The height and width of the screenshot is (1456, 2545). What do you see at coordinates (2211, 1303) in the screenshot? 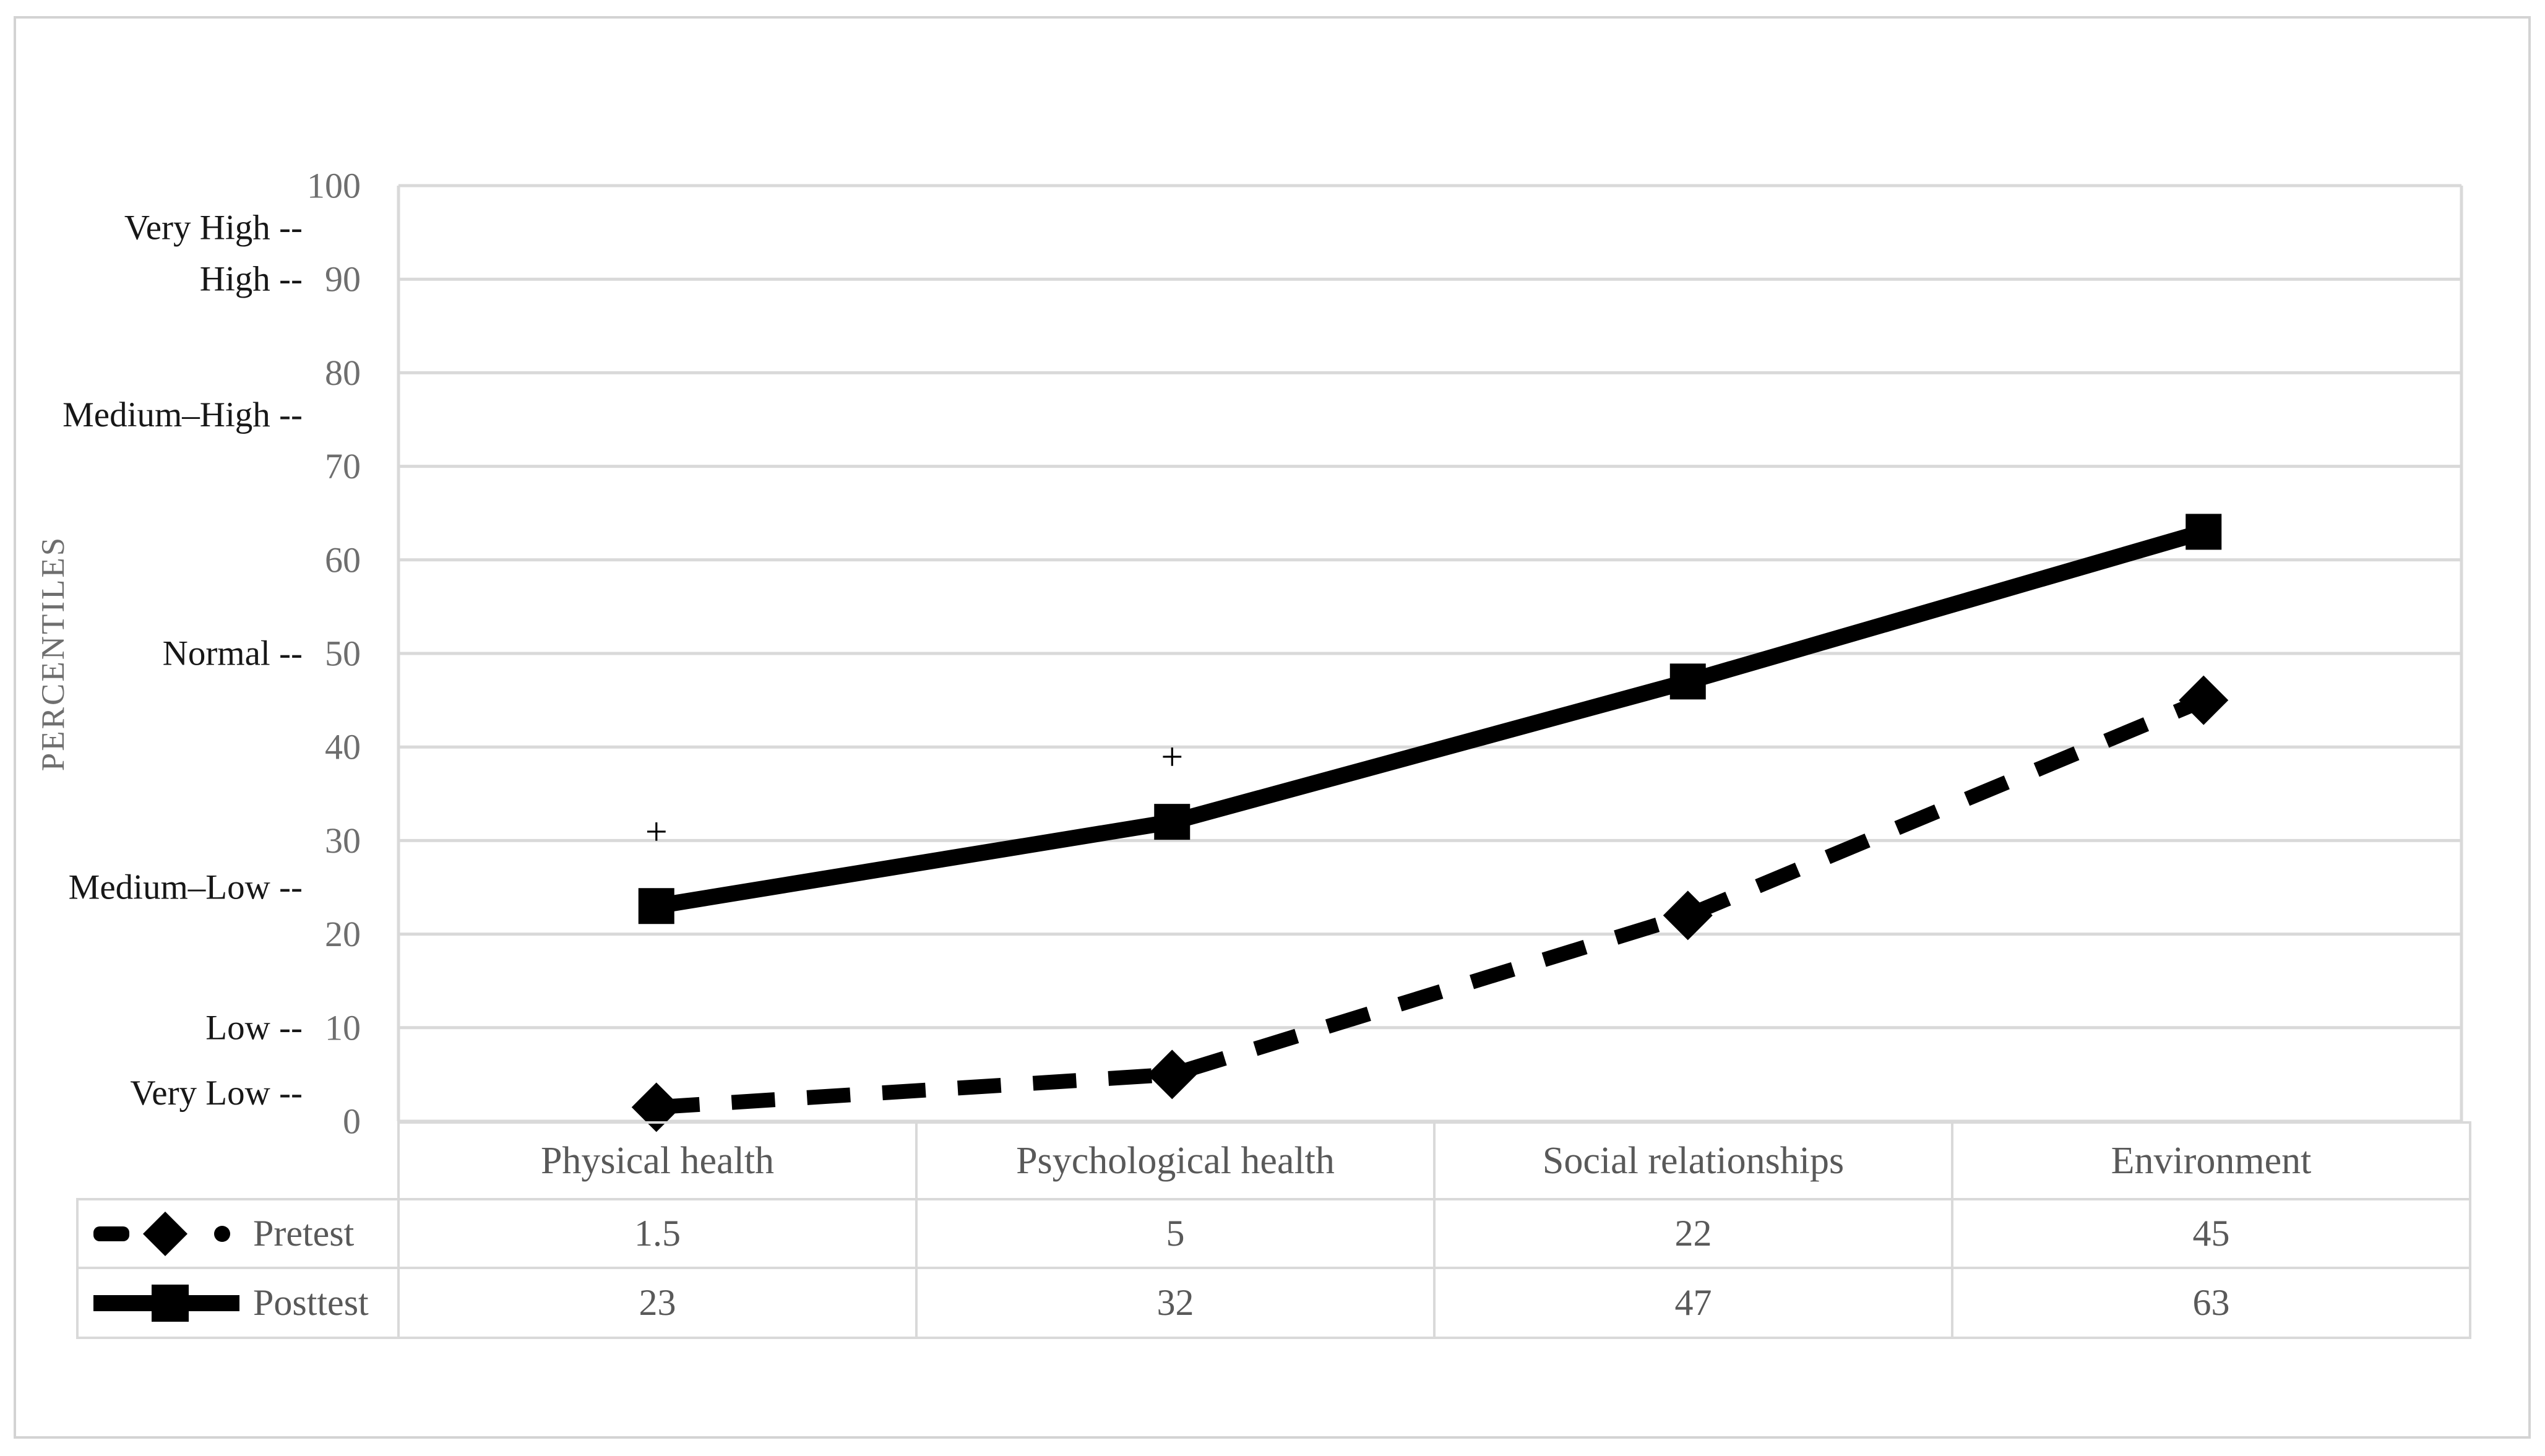
I see `posttest-value-environment: 63` at bounding box center [2211, 1303].